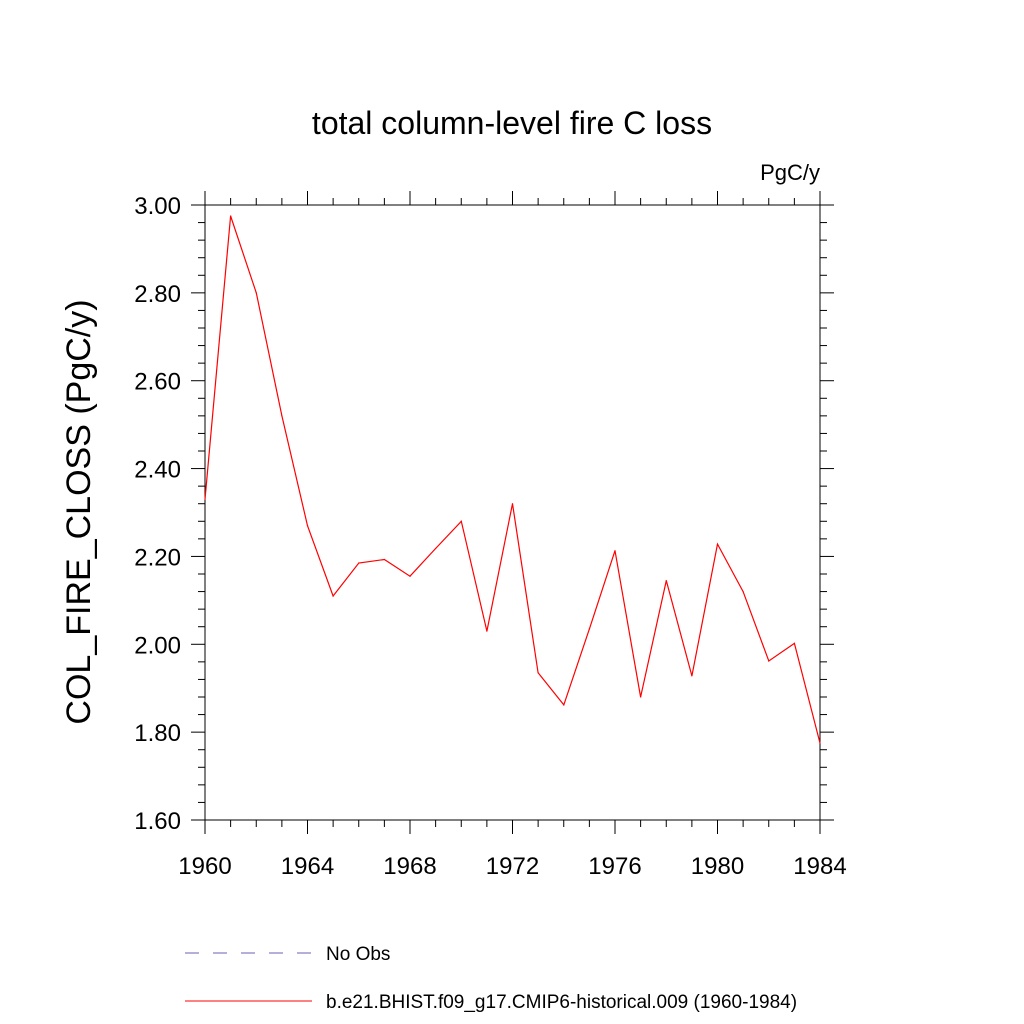 The height and width of the screenshot is (1024, 1024). I want to click on y-tick-label: 2.40, so click(157, 470).